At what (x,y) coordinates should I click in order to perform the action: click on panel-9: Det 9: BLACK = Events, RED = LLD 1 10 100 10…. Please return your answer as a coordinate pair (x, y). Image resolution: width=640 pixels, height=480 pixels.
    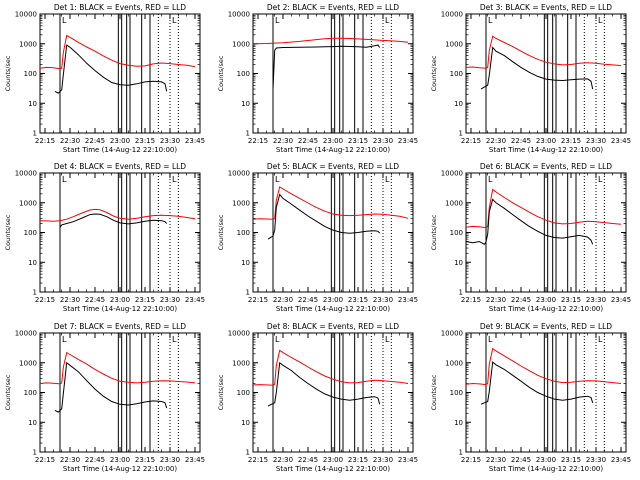
    Looking at the image, I should click on (530, 397).